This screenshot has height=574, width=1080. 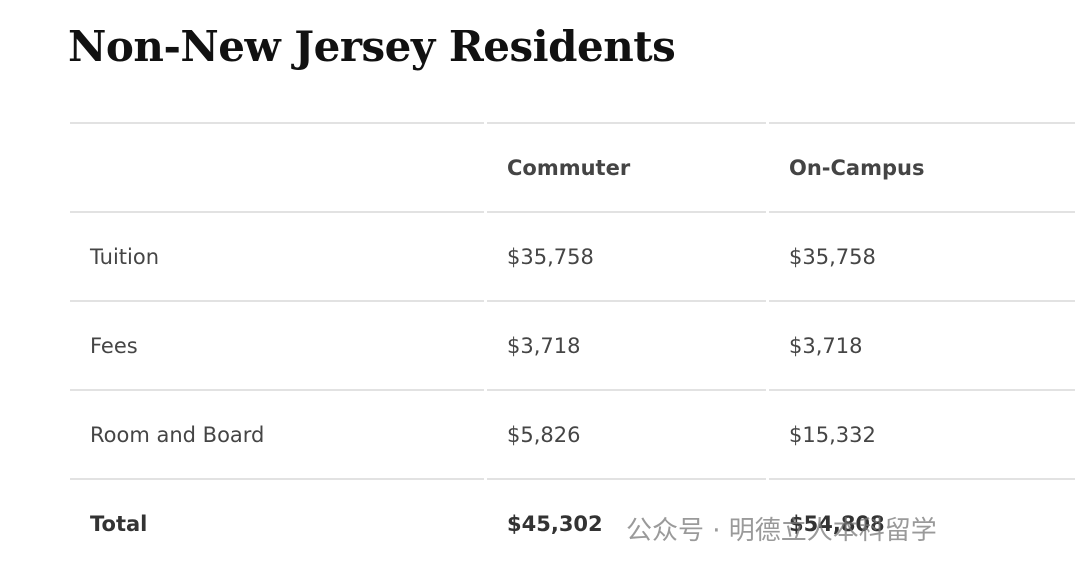 What do you see at coordinates (781, 531) in the screenshot?
I see `watermark: 公众号 · 明德立人本科留学` at bounding box center [781, 531].